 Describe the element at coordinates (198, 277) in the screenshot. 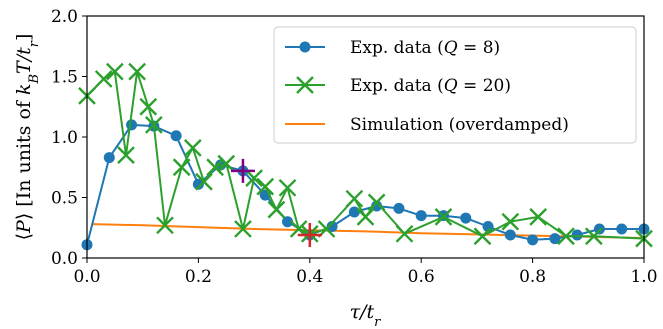

I see `x-tick-label: 0.2` at that location.